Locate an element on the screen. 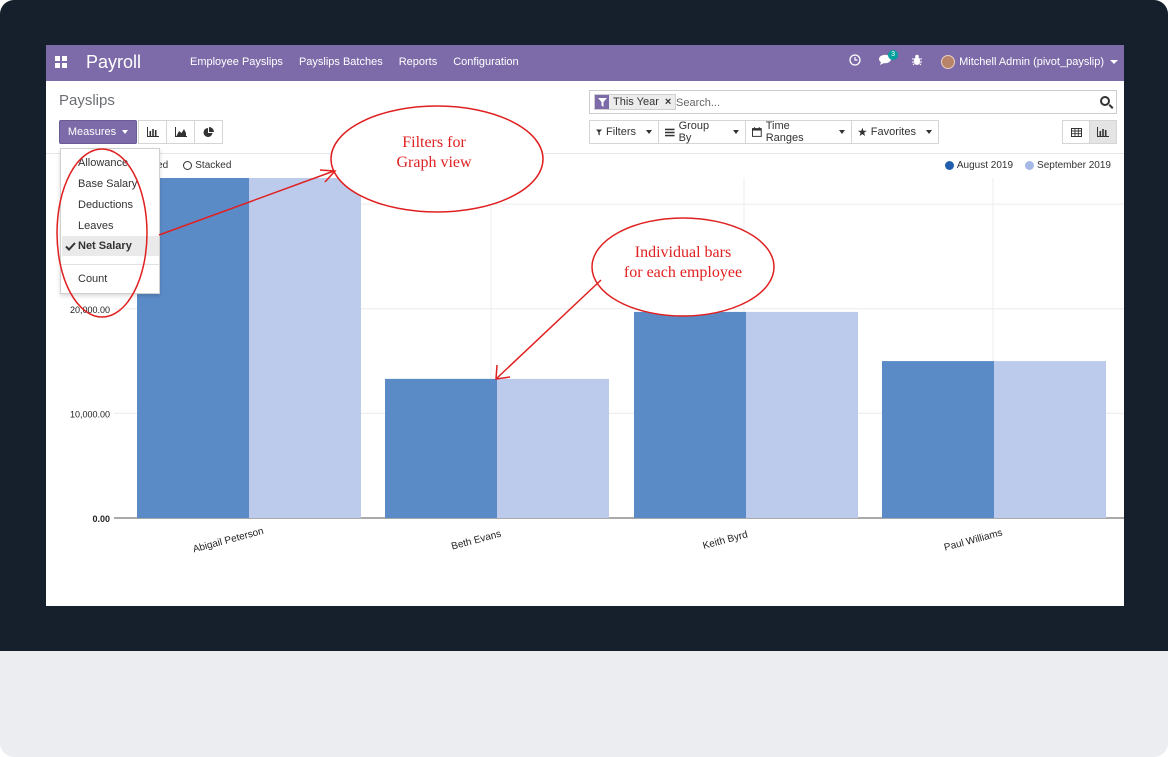  favorites-caret-icon is located at coordinates (929, 132).